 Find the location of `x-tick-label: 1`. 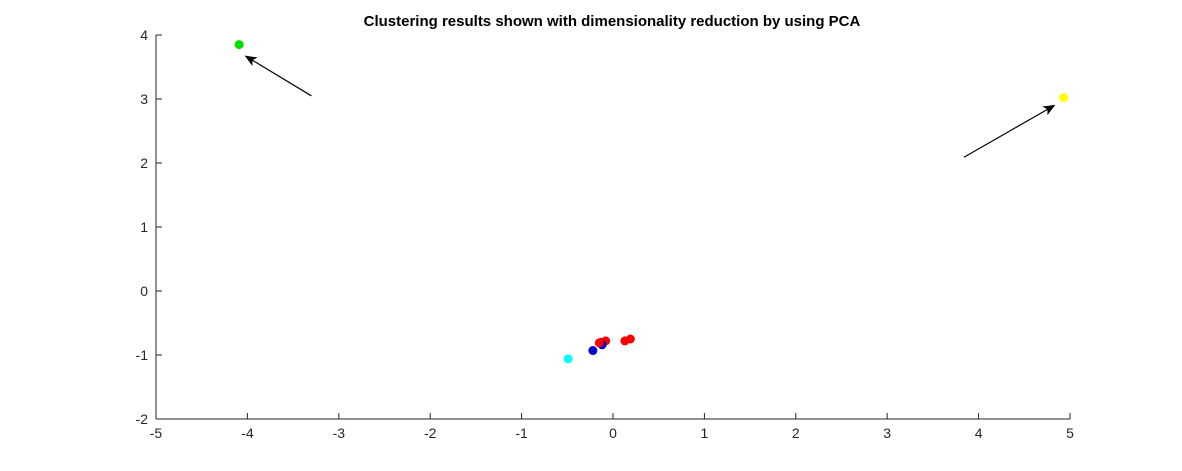

x-tick-label: 1 is located at coordinates (705, 433).